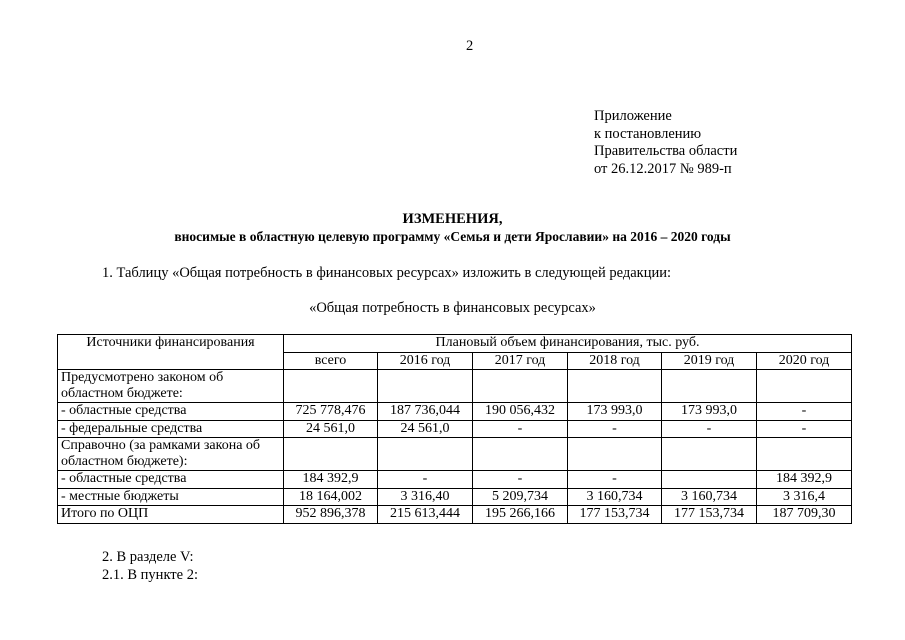 Image resolution: width=905 pixels, height=640 pixels. Describe the element at coordinates (148, 557) in the screenshot. I see `paragraph: 2. В разделе V:` at that location.